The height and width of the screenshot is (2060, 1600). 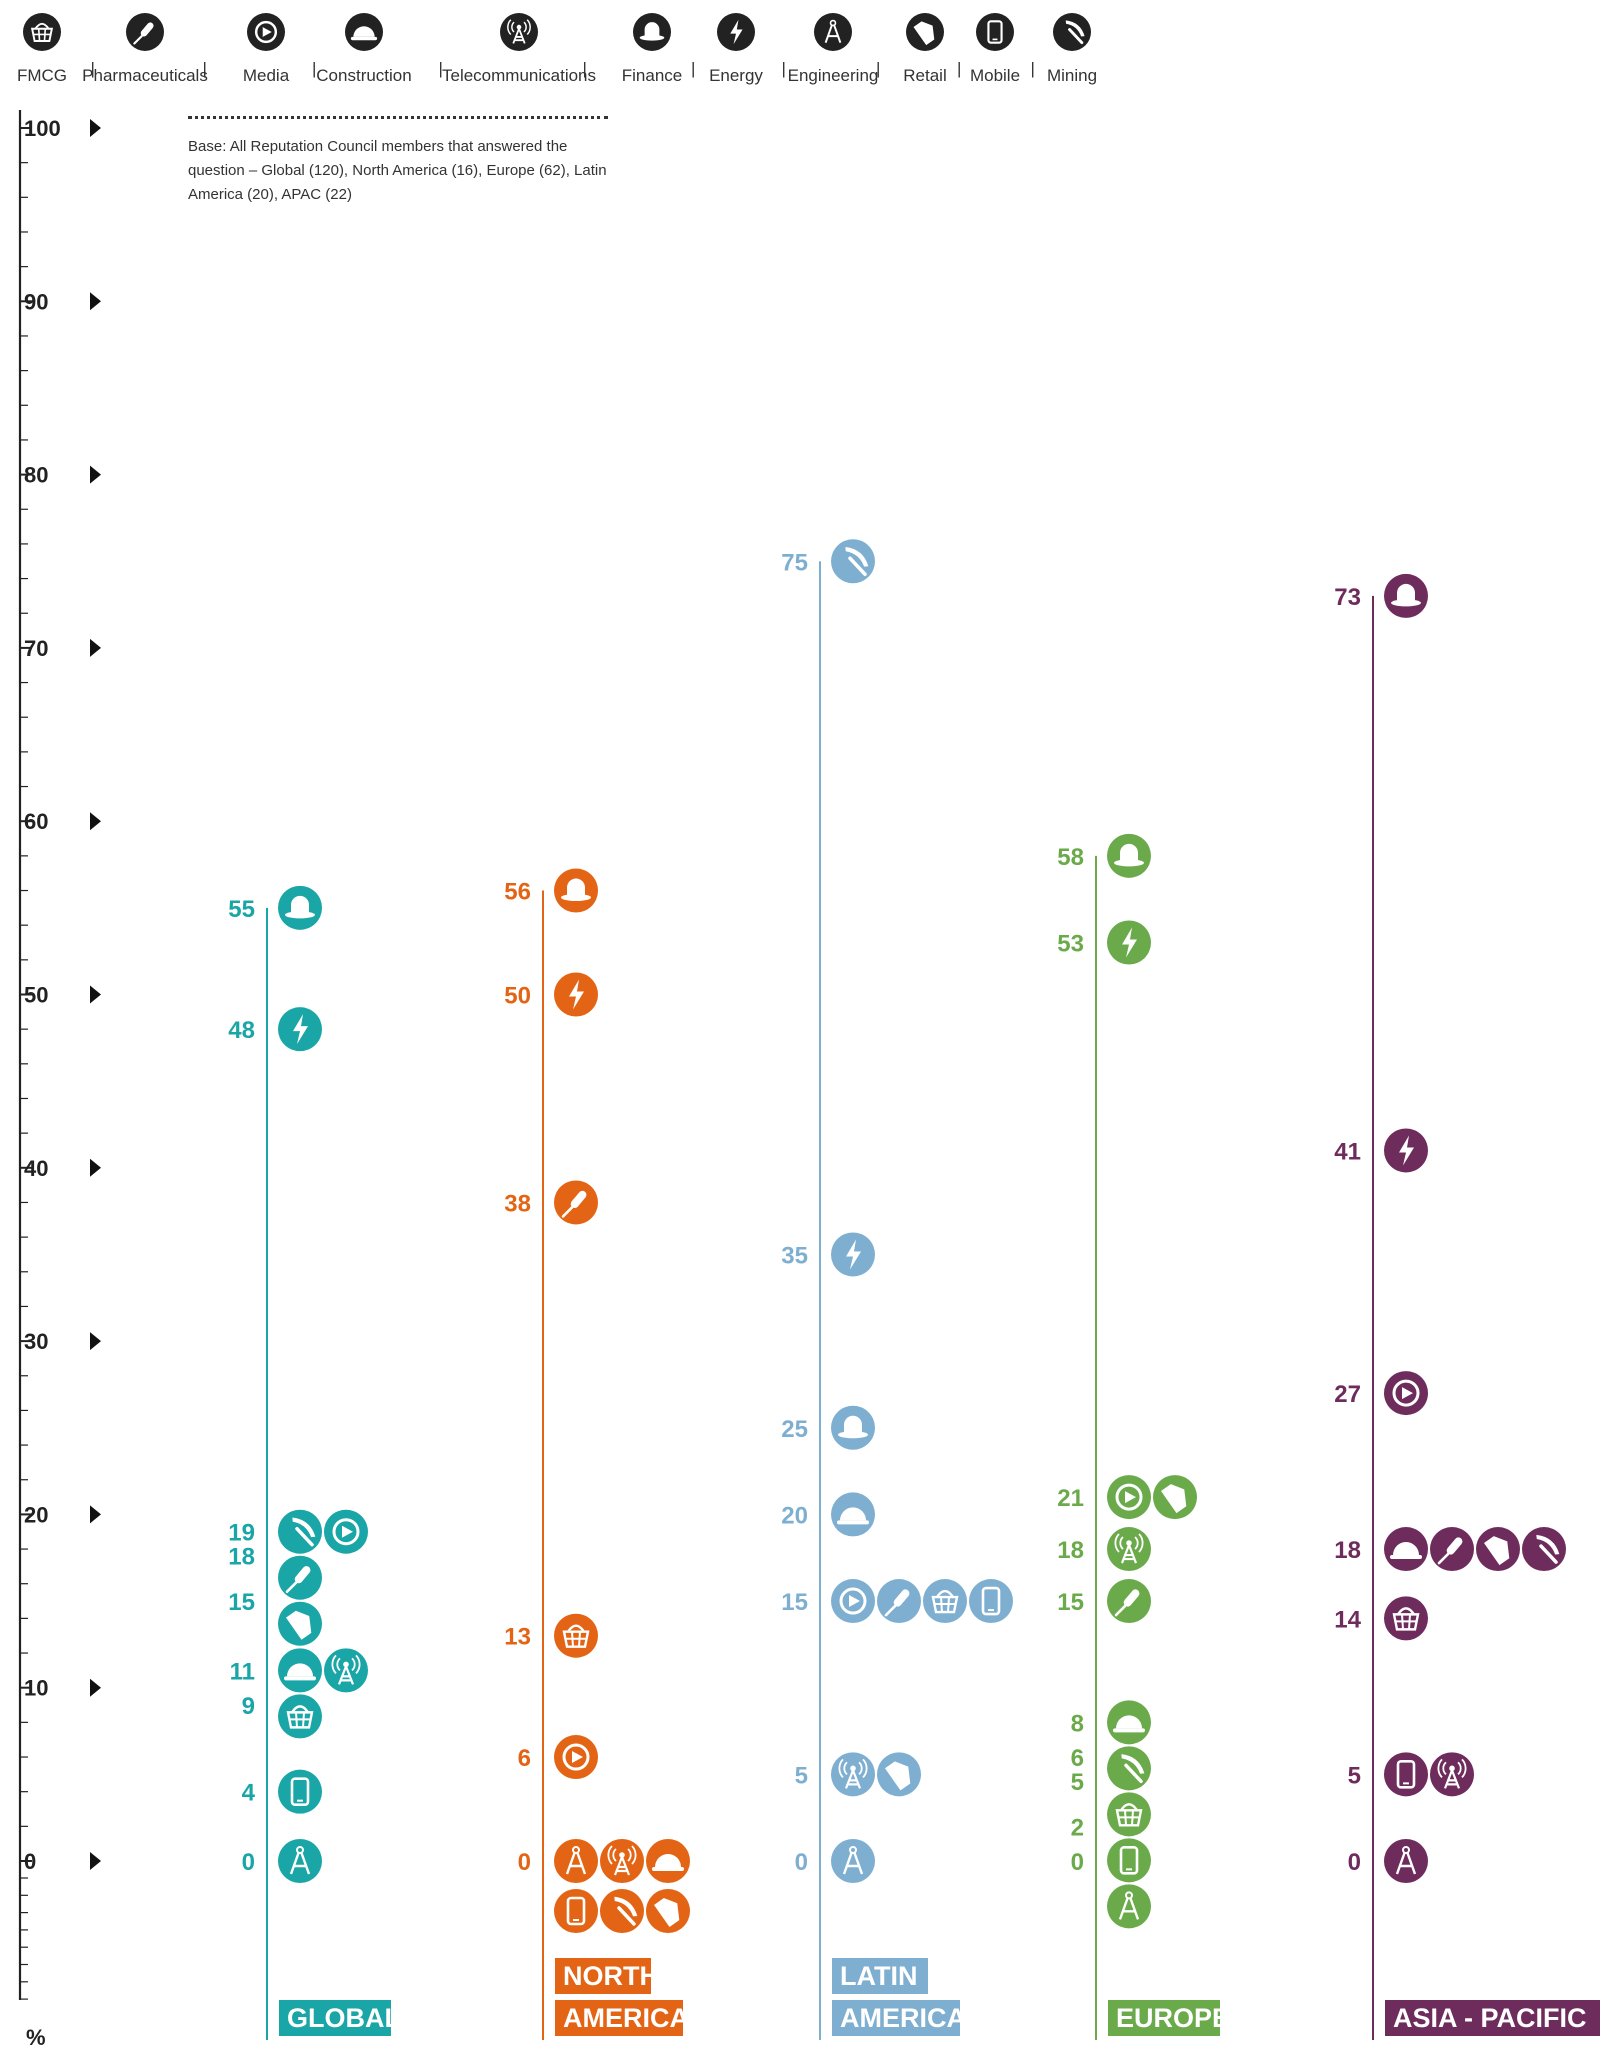 What do you see at coordinates (241, 1533) in the screenshot?
I see `value-label: 19` at bounding box center [241, 1533].